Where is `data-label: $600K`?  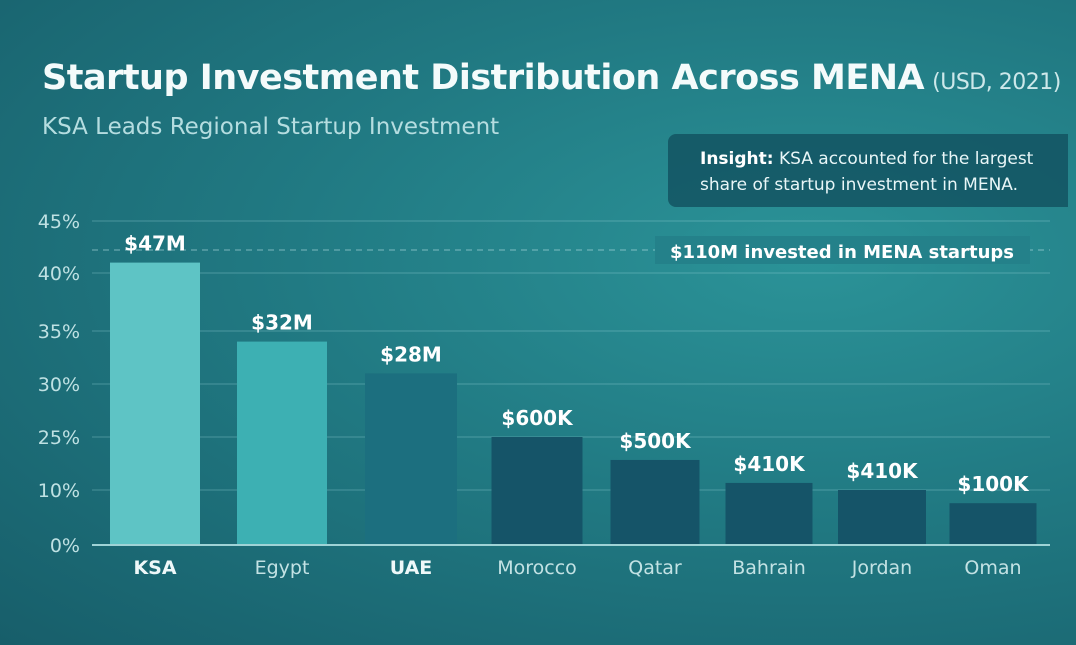 data-label: $600K is located at coordinates (537, 418).